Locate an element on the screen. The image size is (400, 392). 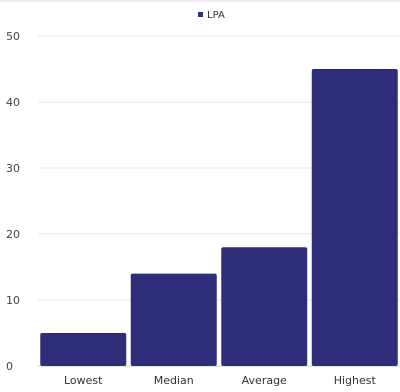
y-tick-label-40: 40 is located at coordinates (13, 102).